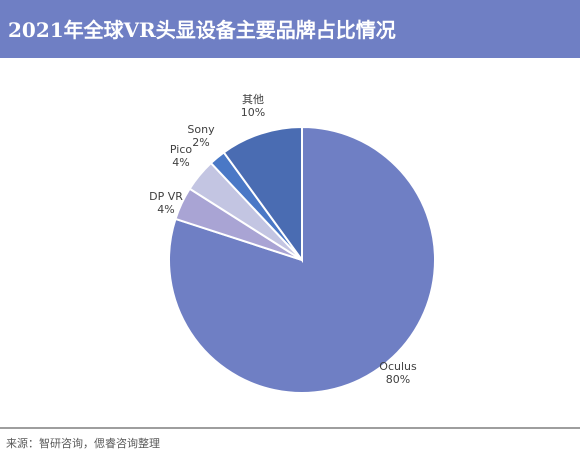 This screenshot has height=463, width=580. I want to click on source-note: 来源：智研咨询，偲睿咨询整理, so click(83, 443).